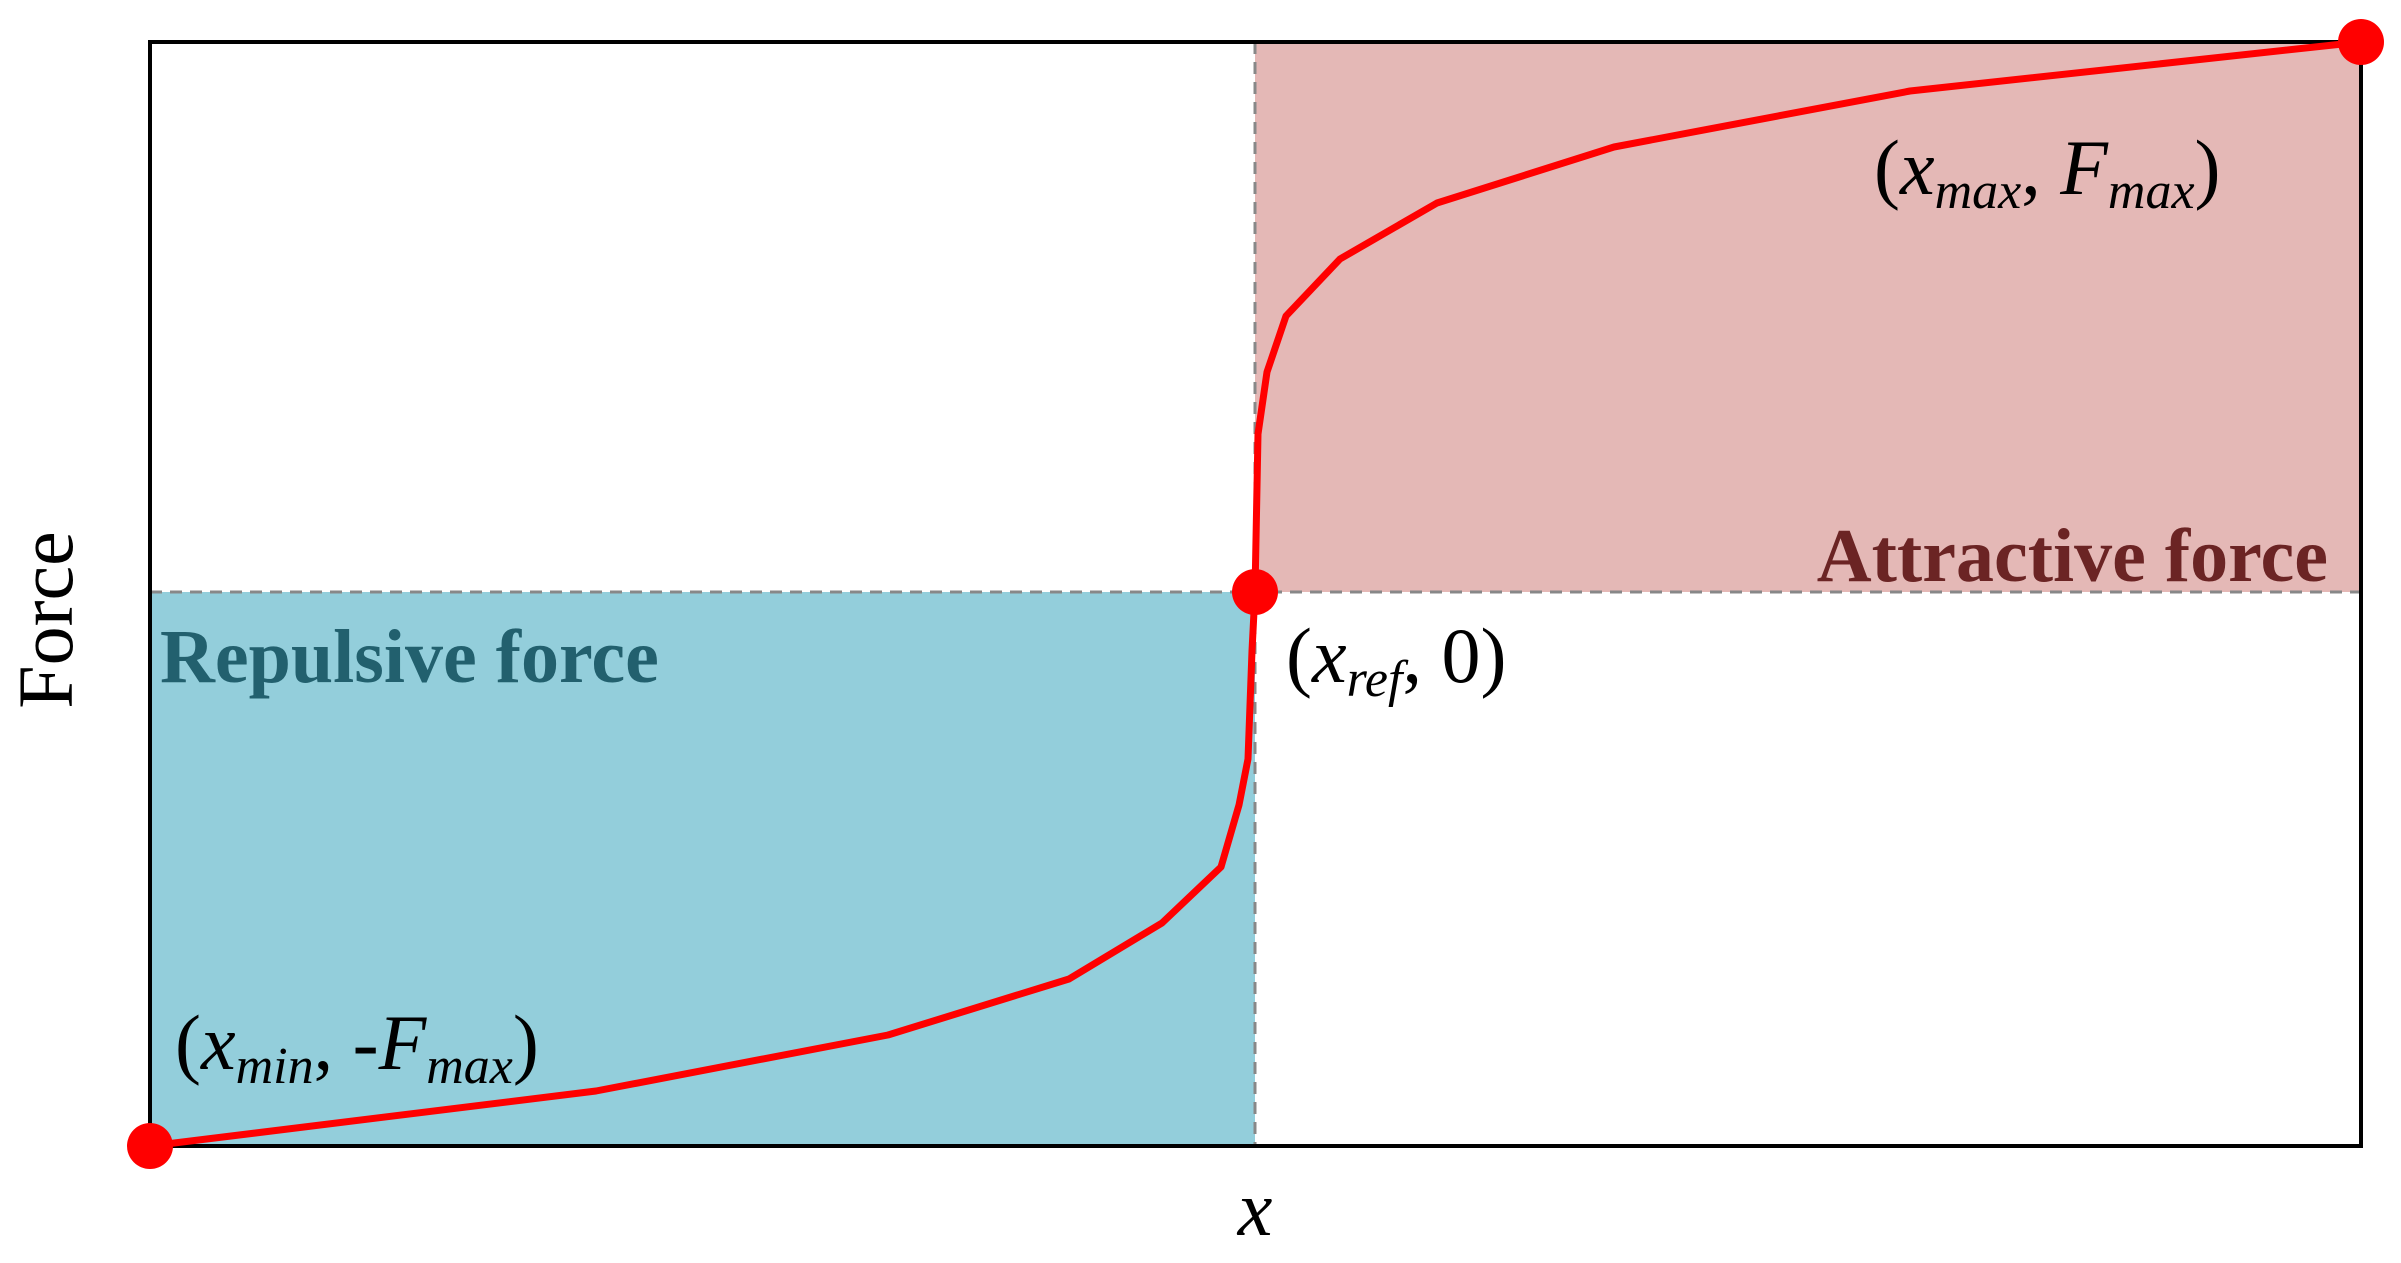 This screenshot has width=2401, height=1263. Describe the element at coordinates (2072, 556) in the screenshot. I see `attractive-label: Attractive force` at that location.